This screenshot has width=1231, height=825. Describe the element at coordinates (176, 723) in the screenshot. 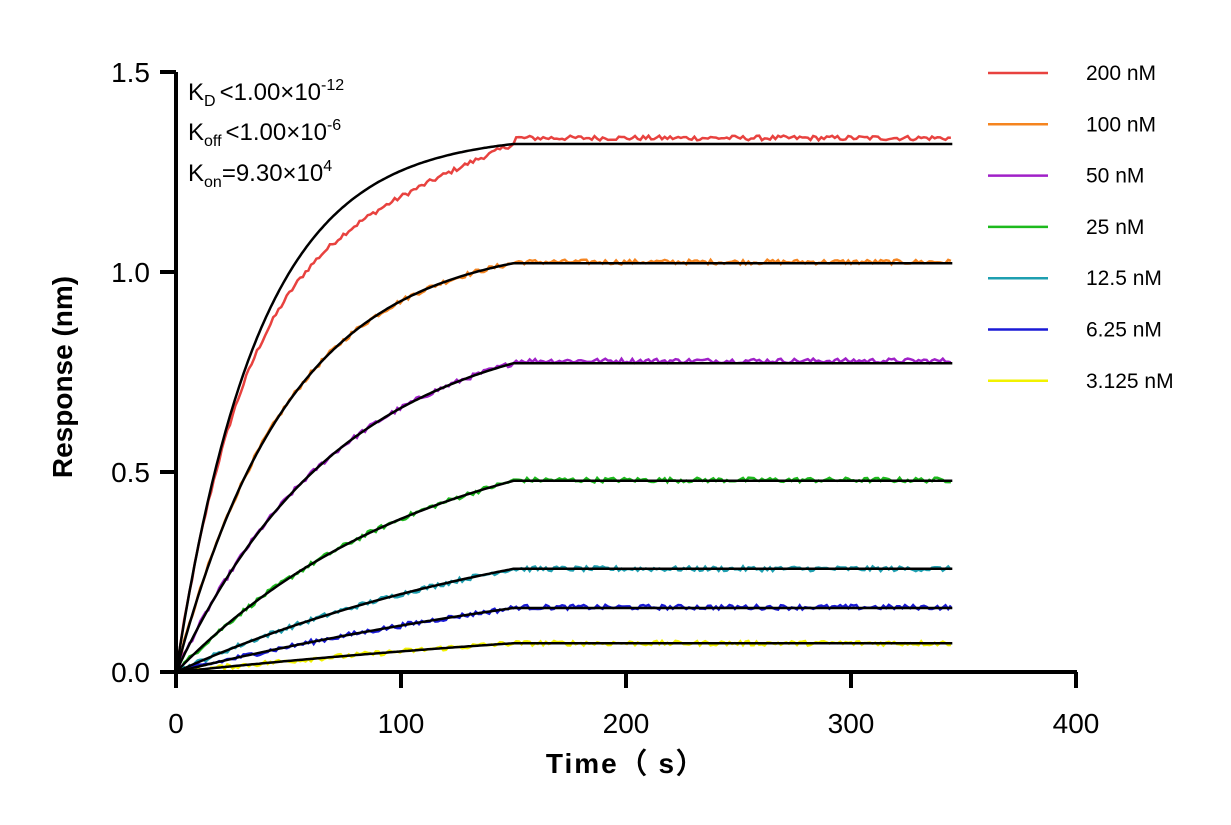

I see `x-tick-label: 0` at that location.